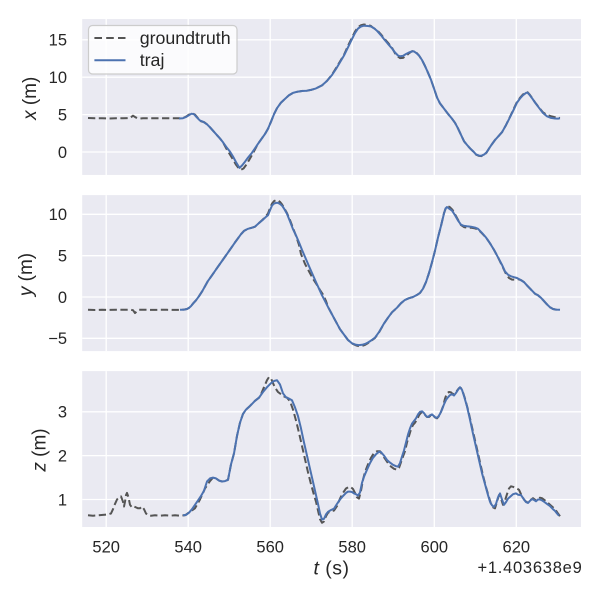 This screenshot has height=600, width=600. Describe the element at coordinates (152, 60) in the screenshot. I see `svg-text: traj` at that location.